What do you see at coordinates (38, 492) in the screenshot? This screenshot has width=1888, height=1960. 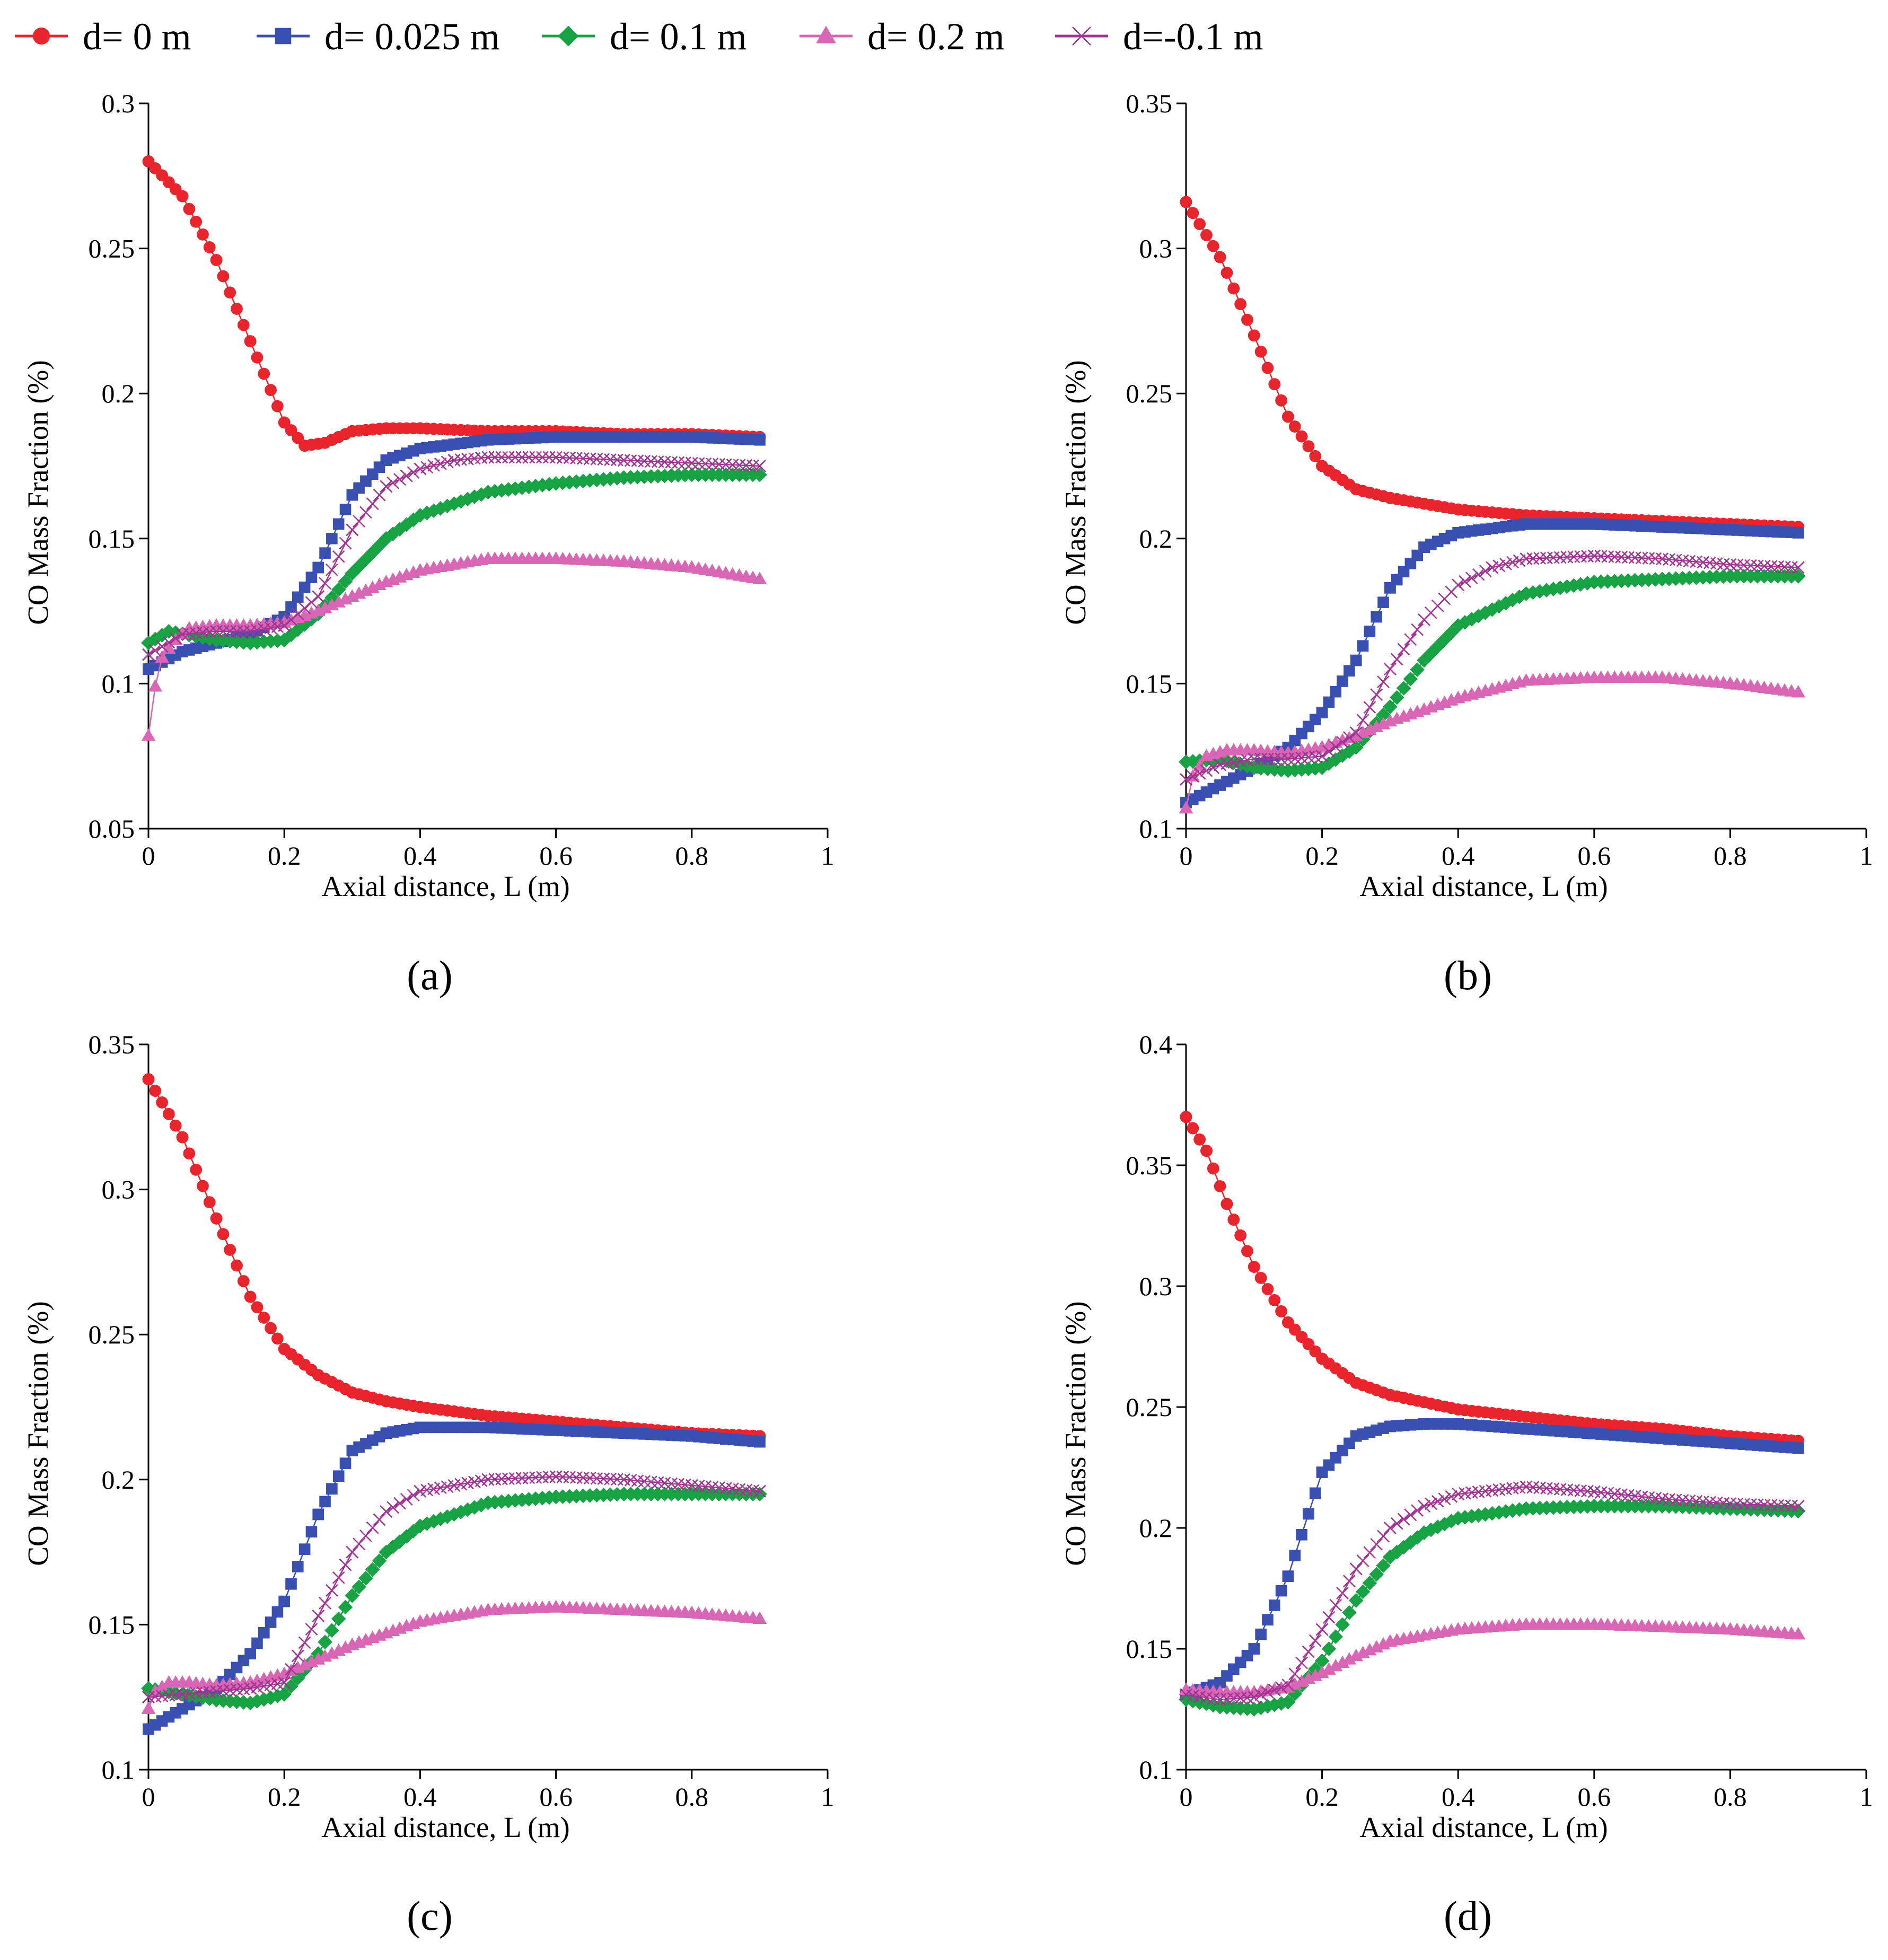 I see `y-axis-label: CO Mass Fraction (%)` at bounding box center [38, 492].